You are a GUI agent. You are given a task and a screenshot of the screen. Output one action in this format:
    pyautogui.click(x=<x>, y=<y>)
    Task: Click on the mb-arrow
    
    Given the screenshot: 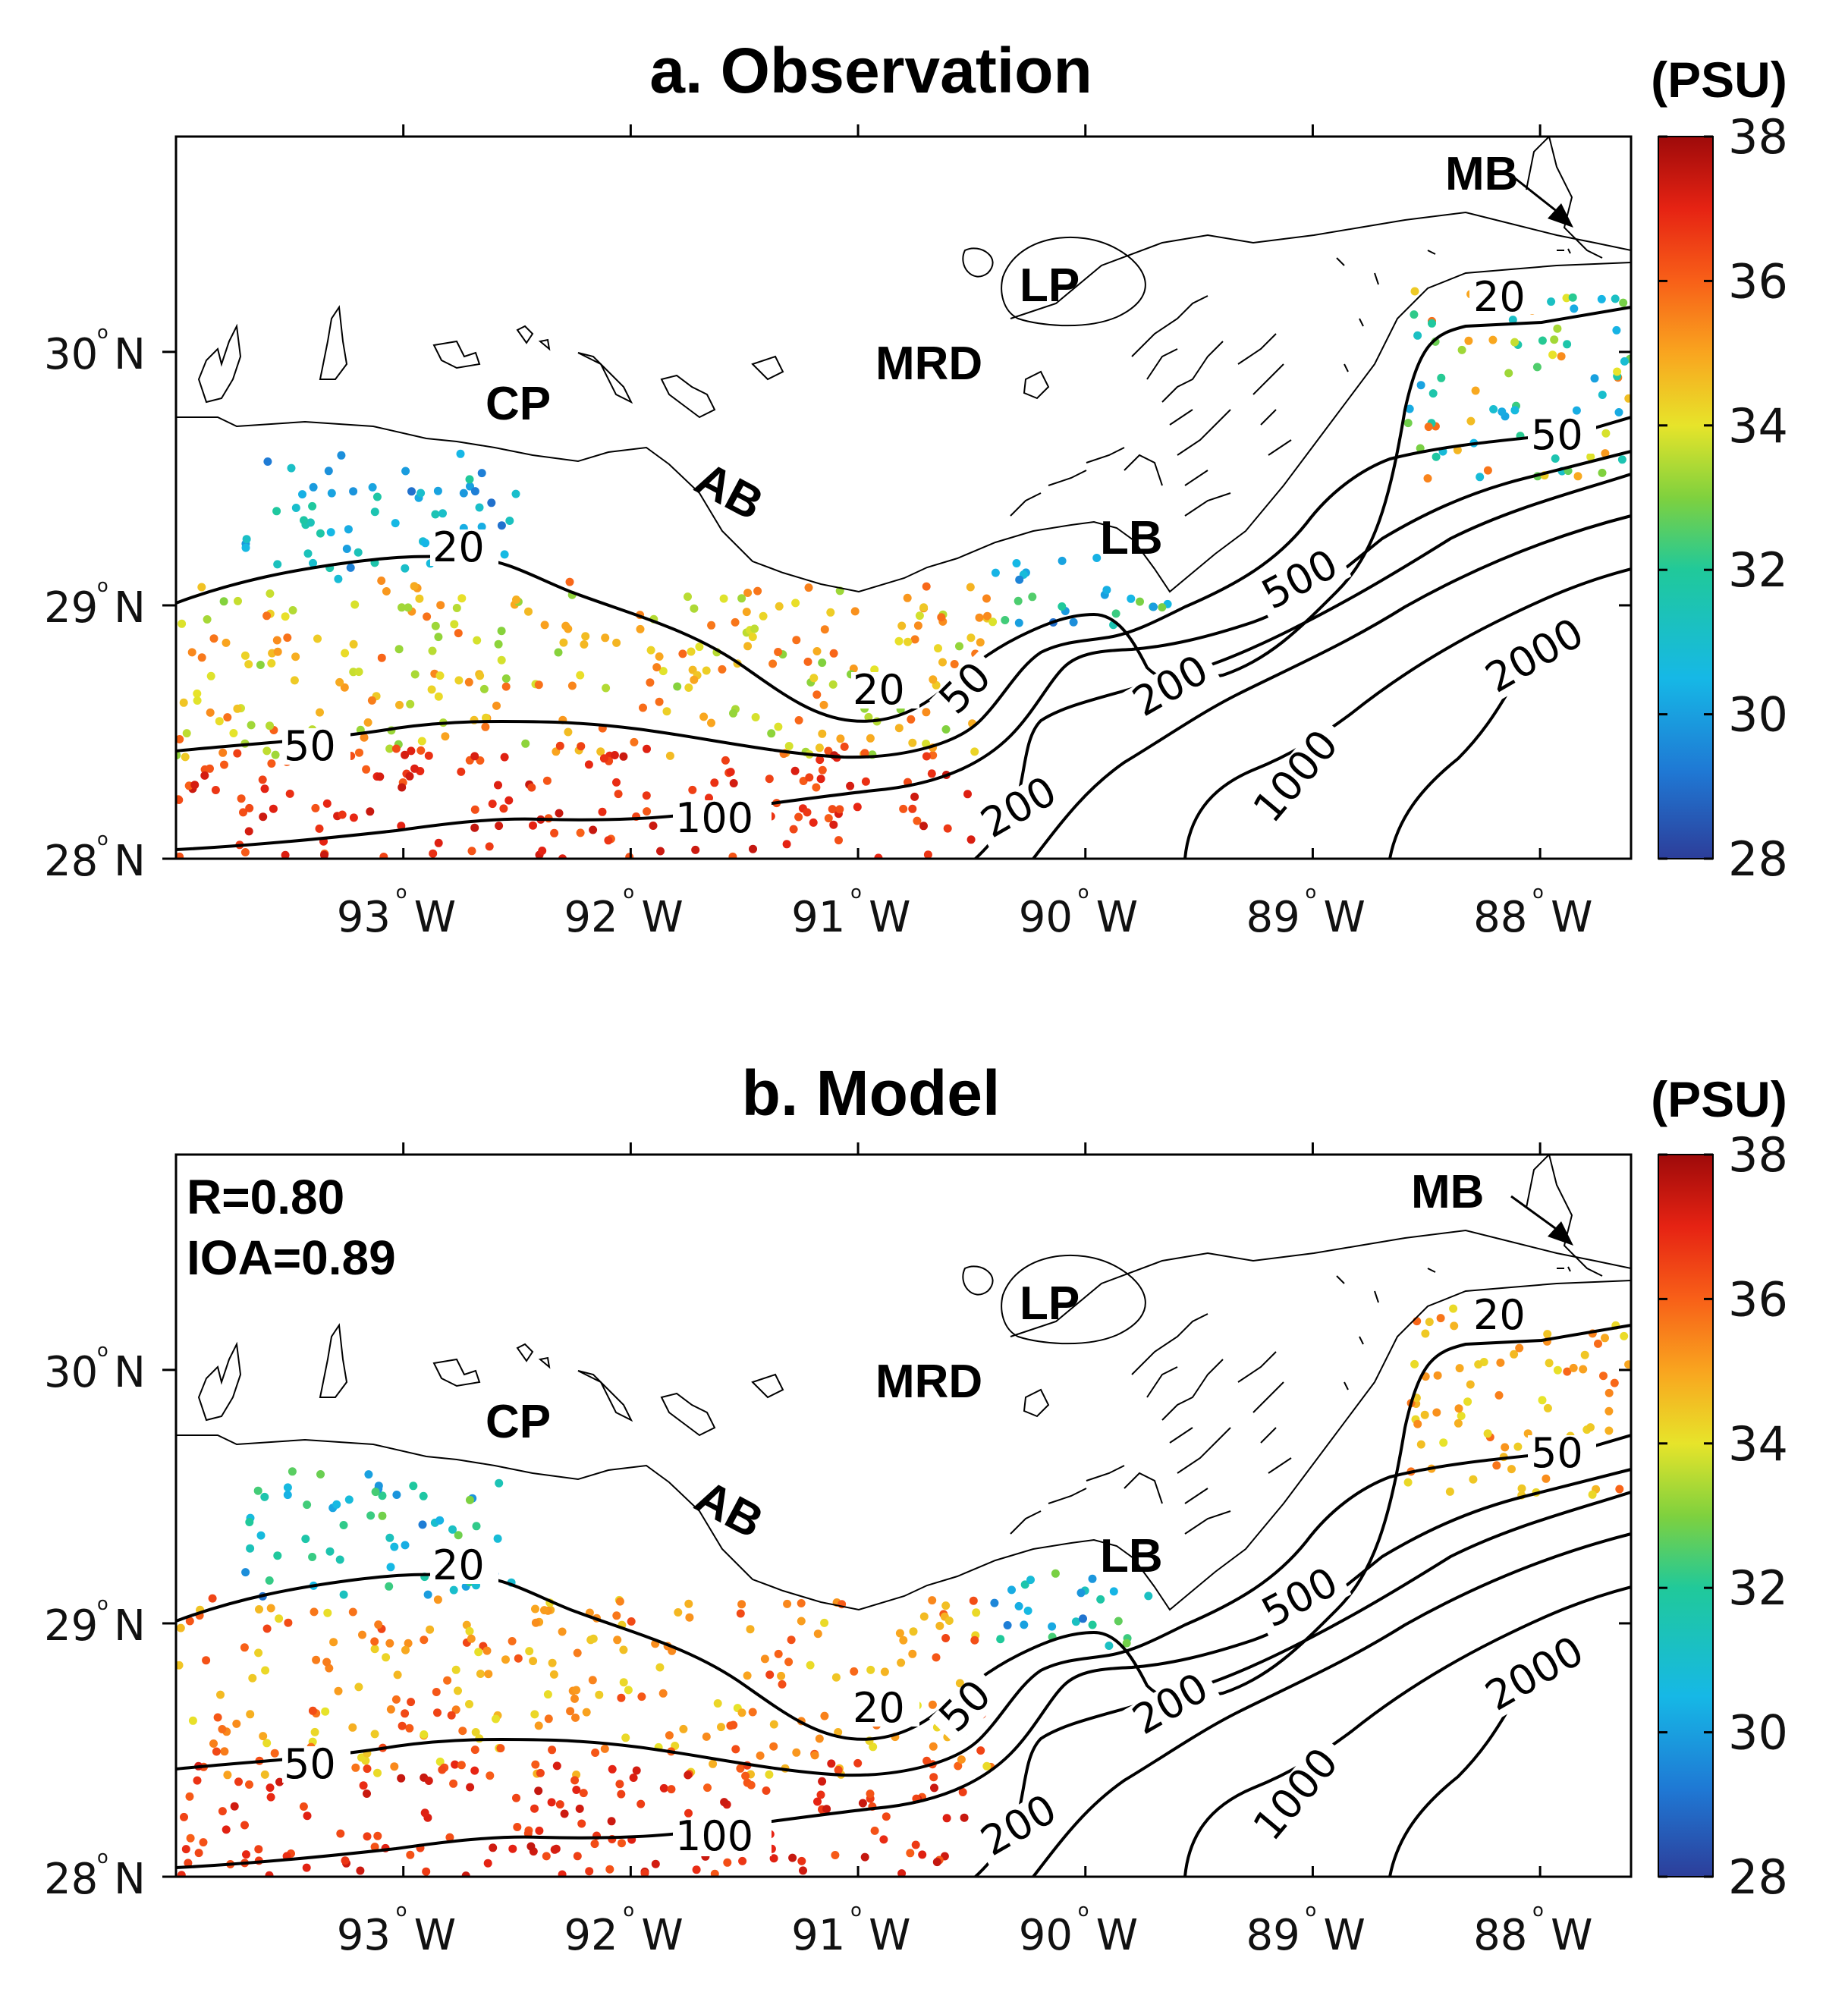 What is the action you would take?
    pyautogui.click(x=1536, y=195)
    